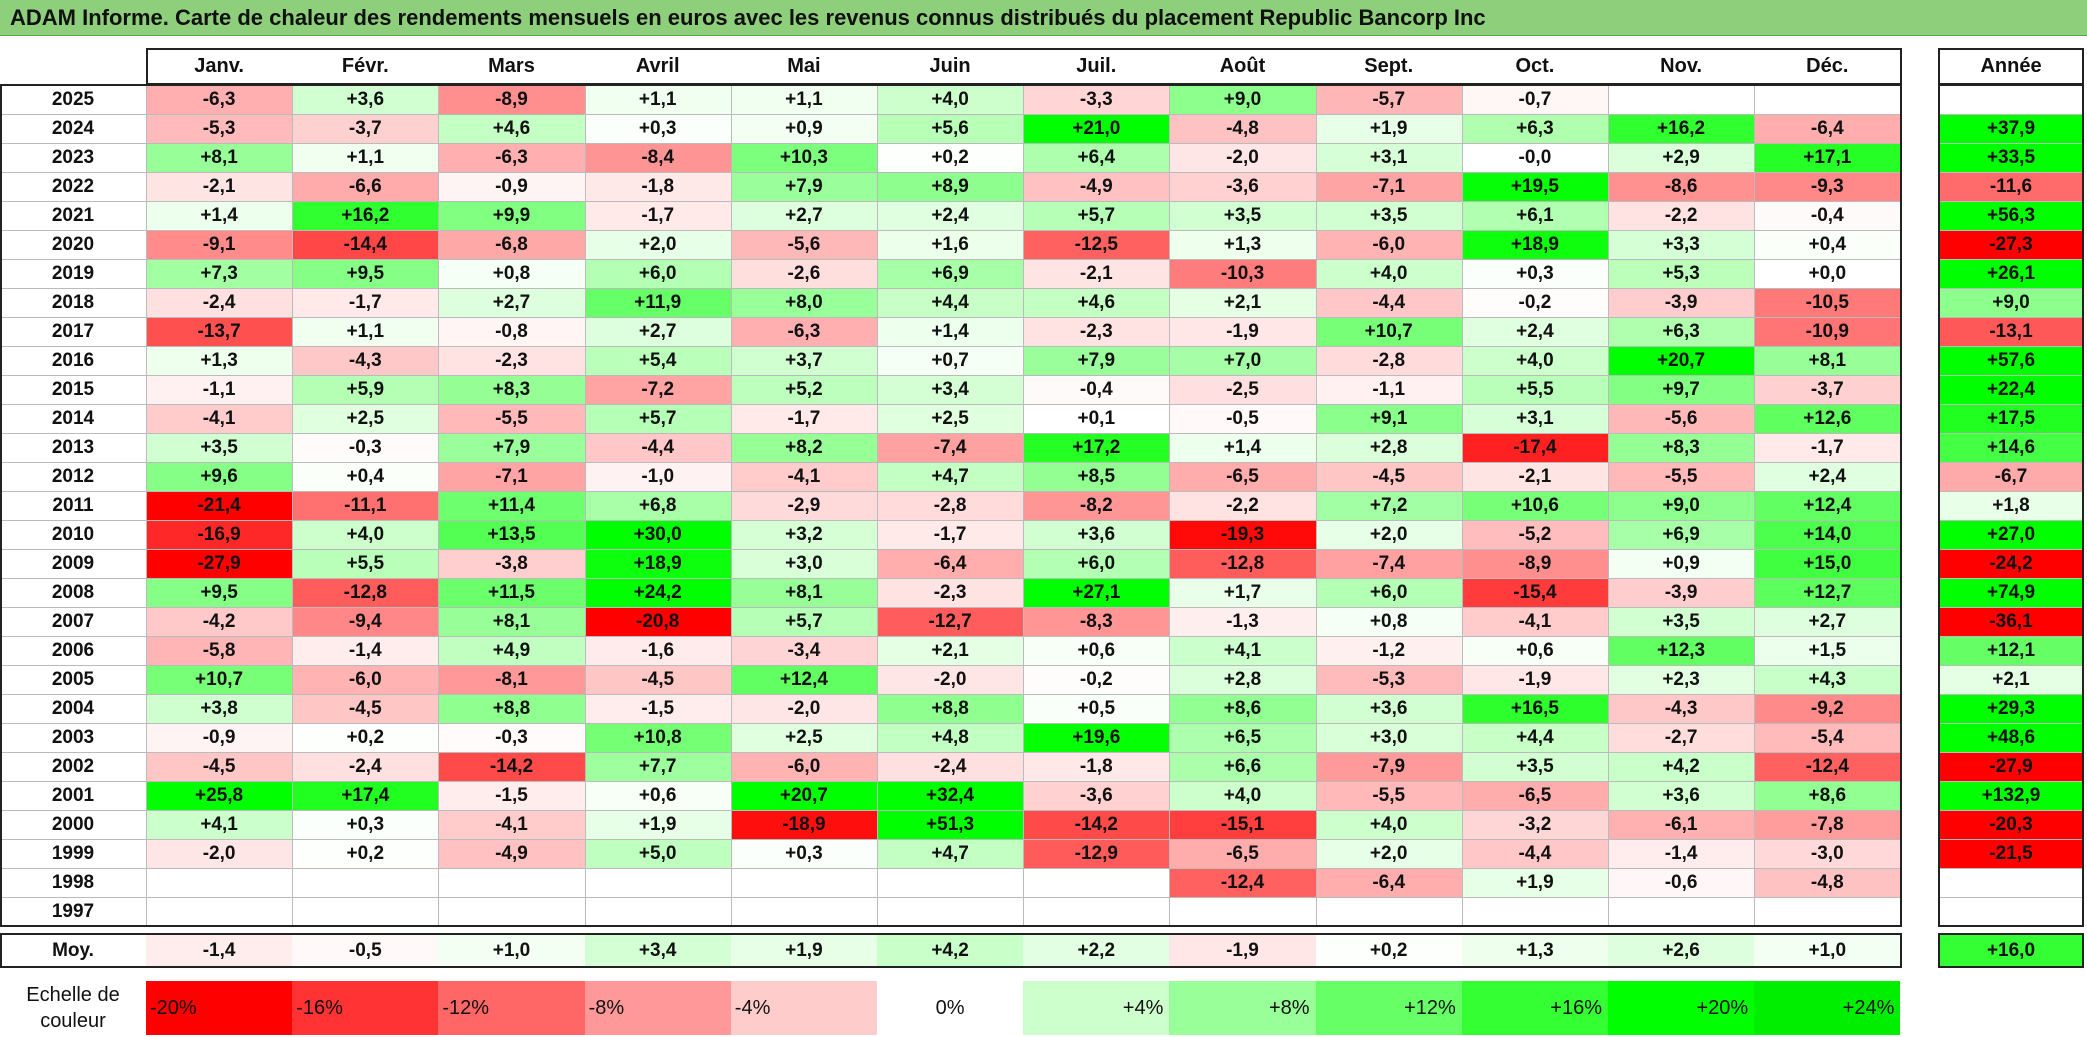  What do you see at coordinates (1534, 592) in the screenshot?
I see `heatmap-cell: -15,4` at bounding box center [1534, 592].